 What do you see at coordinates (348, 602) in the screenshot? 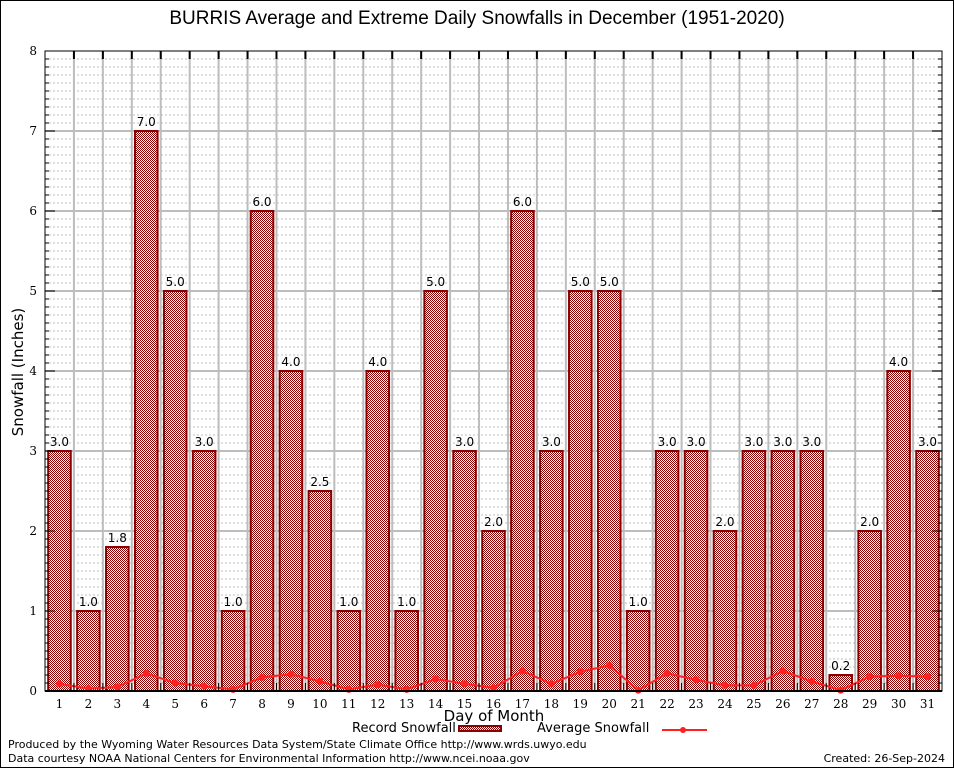
I see `bar-value-label-day-11: 1.0` at bounding box center [348, 602].